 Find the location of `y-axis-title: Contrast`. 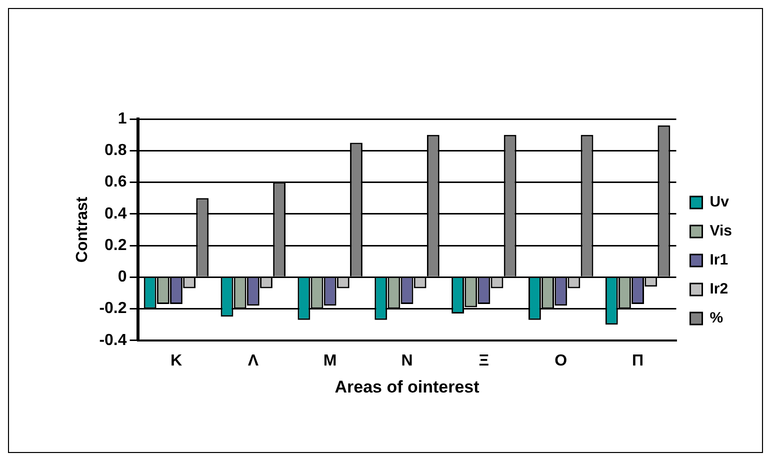

y-axis-title: Contrast is located at coordinates (83, 229).